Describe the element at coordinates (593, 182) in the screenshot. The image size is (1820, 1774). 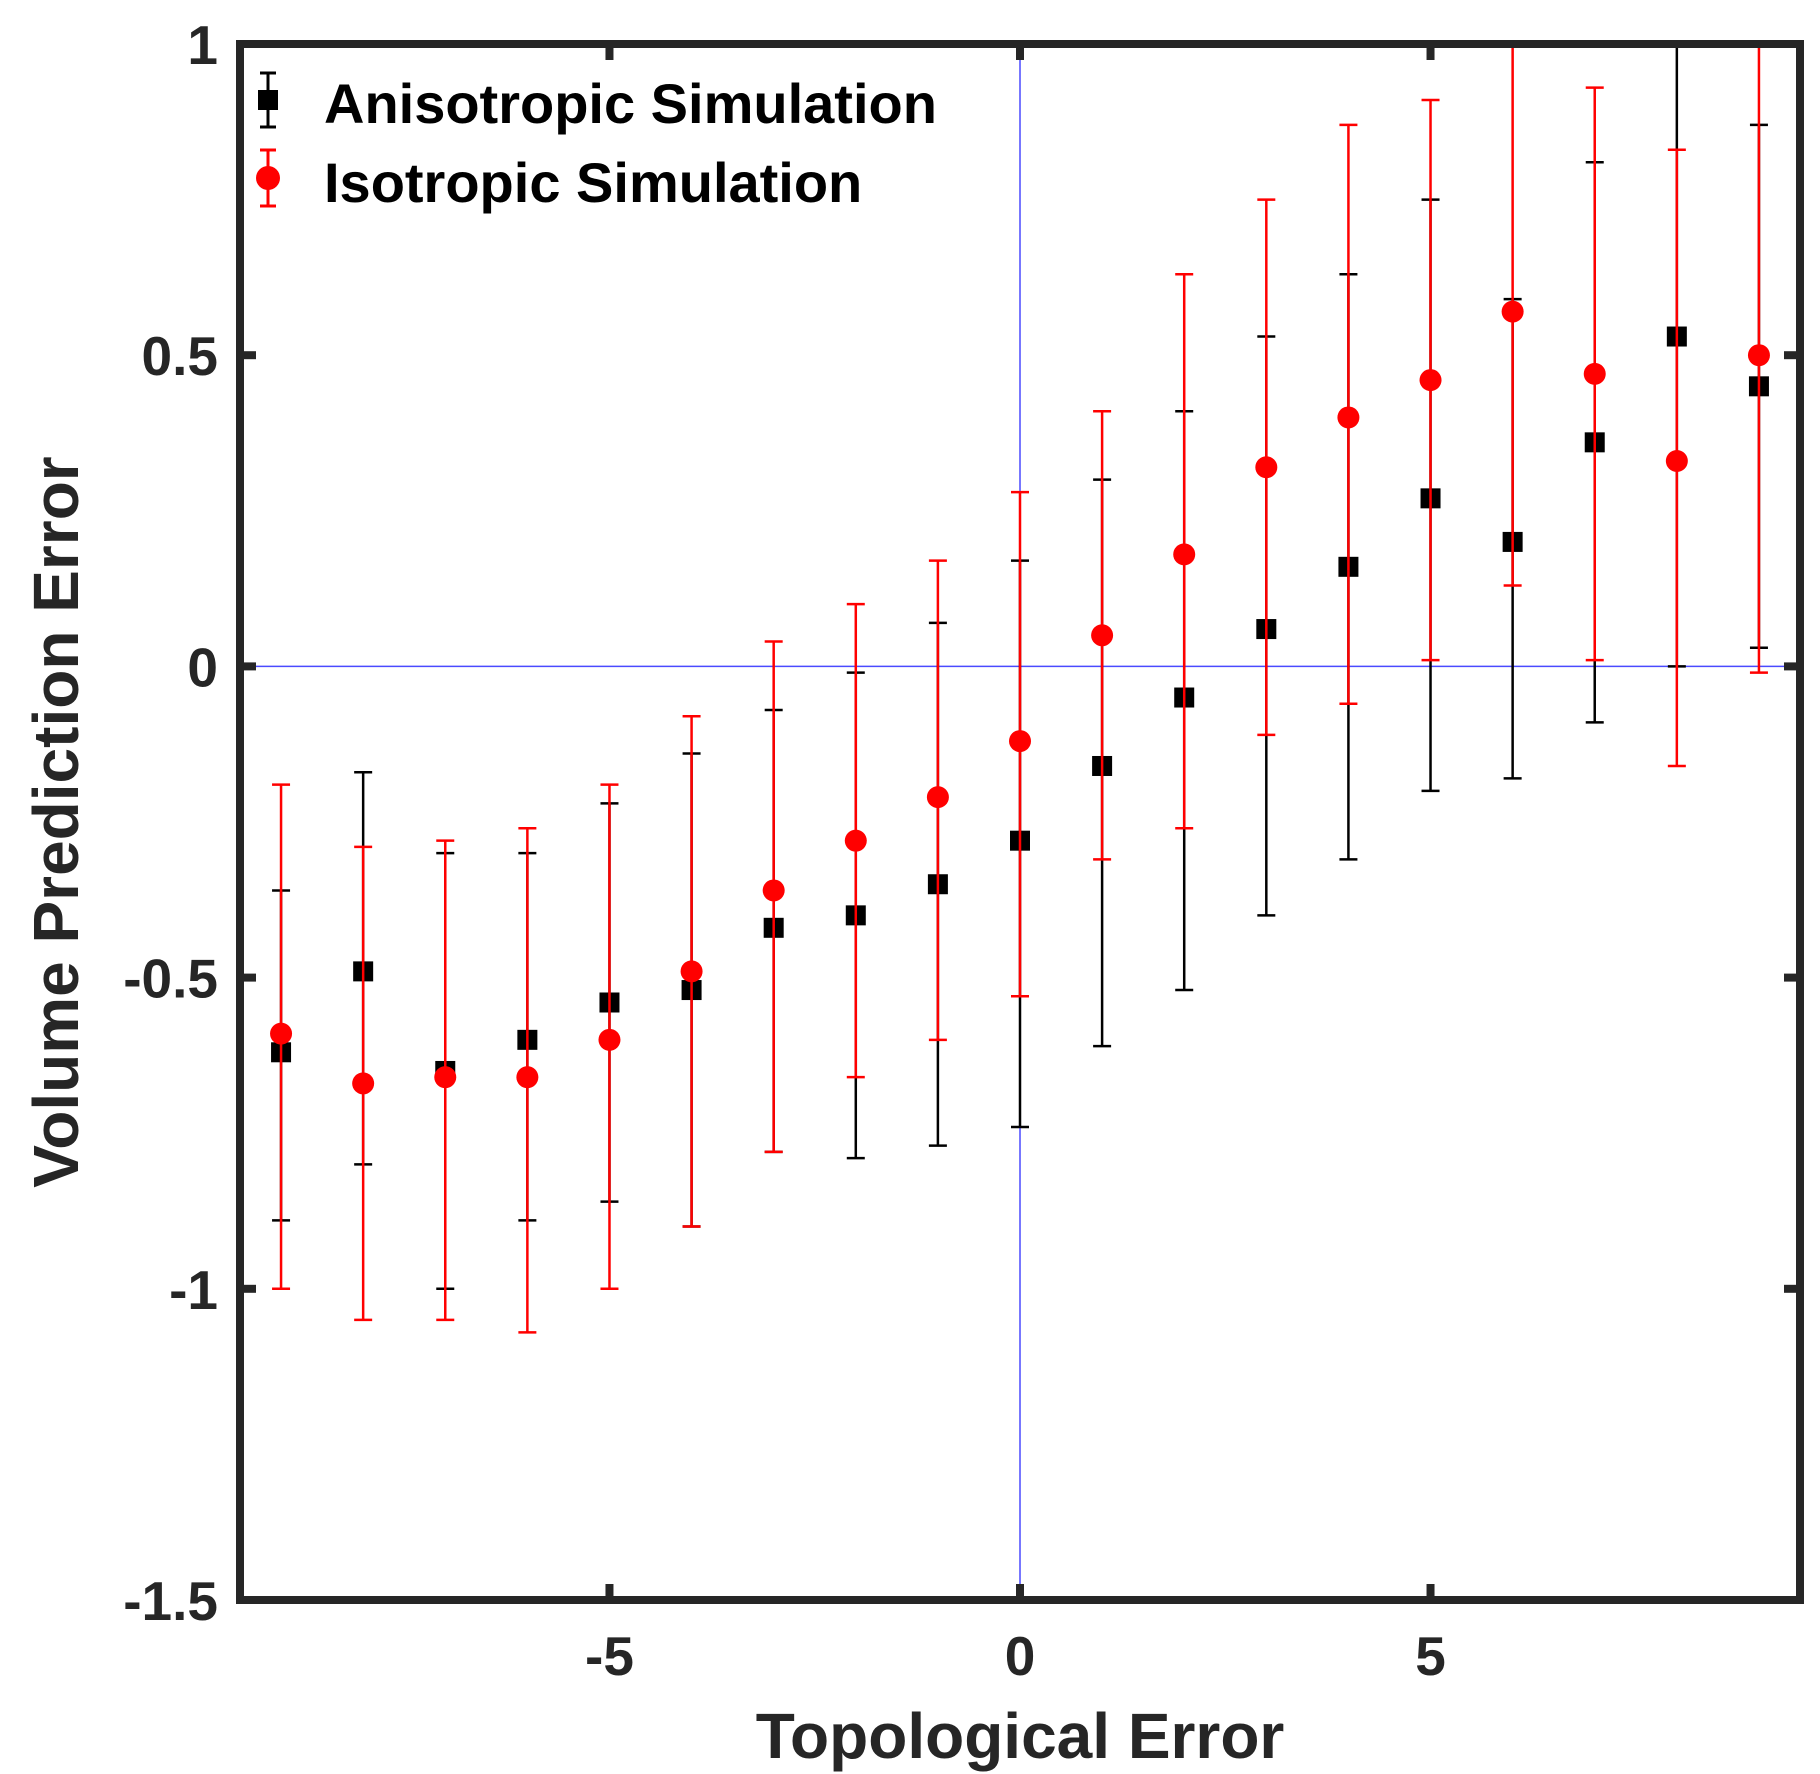
I see `legend-isotropic-label: Isotropic Simulation` at that location.